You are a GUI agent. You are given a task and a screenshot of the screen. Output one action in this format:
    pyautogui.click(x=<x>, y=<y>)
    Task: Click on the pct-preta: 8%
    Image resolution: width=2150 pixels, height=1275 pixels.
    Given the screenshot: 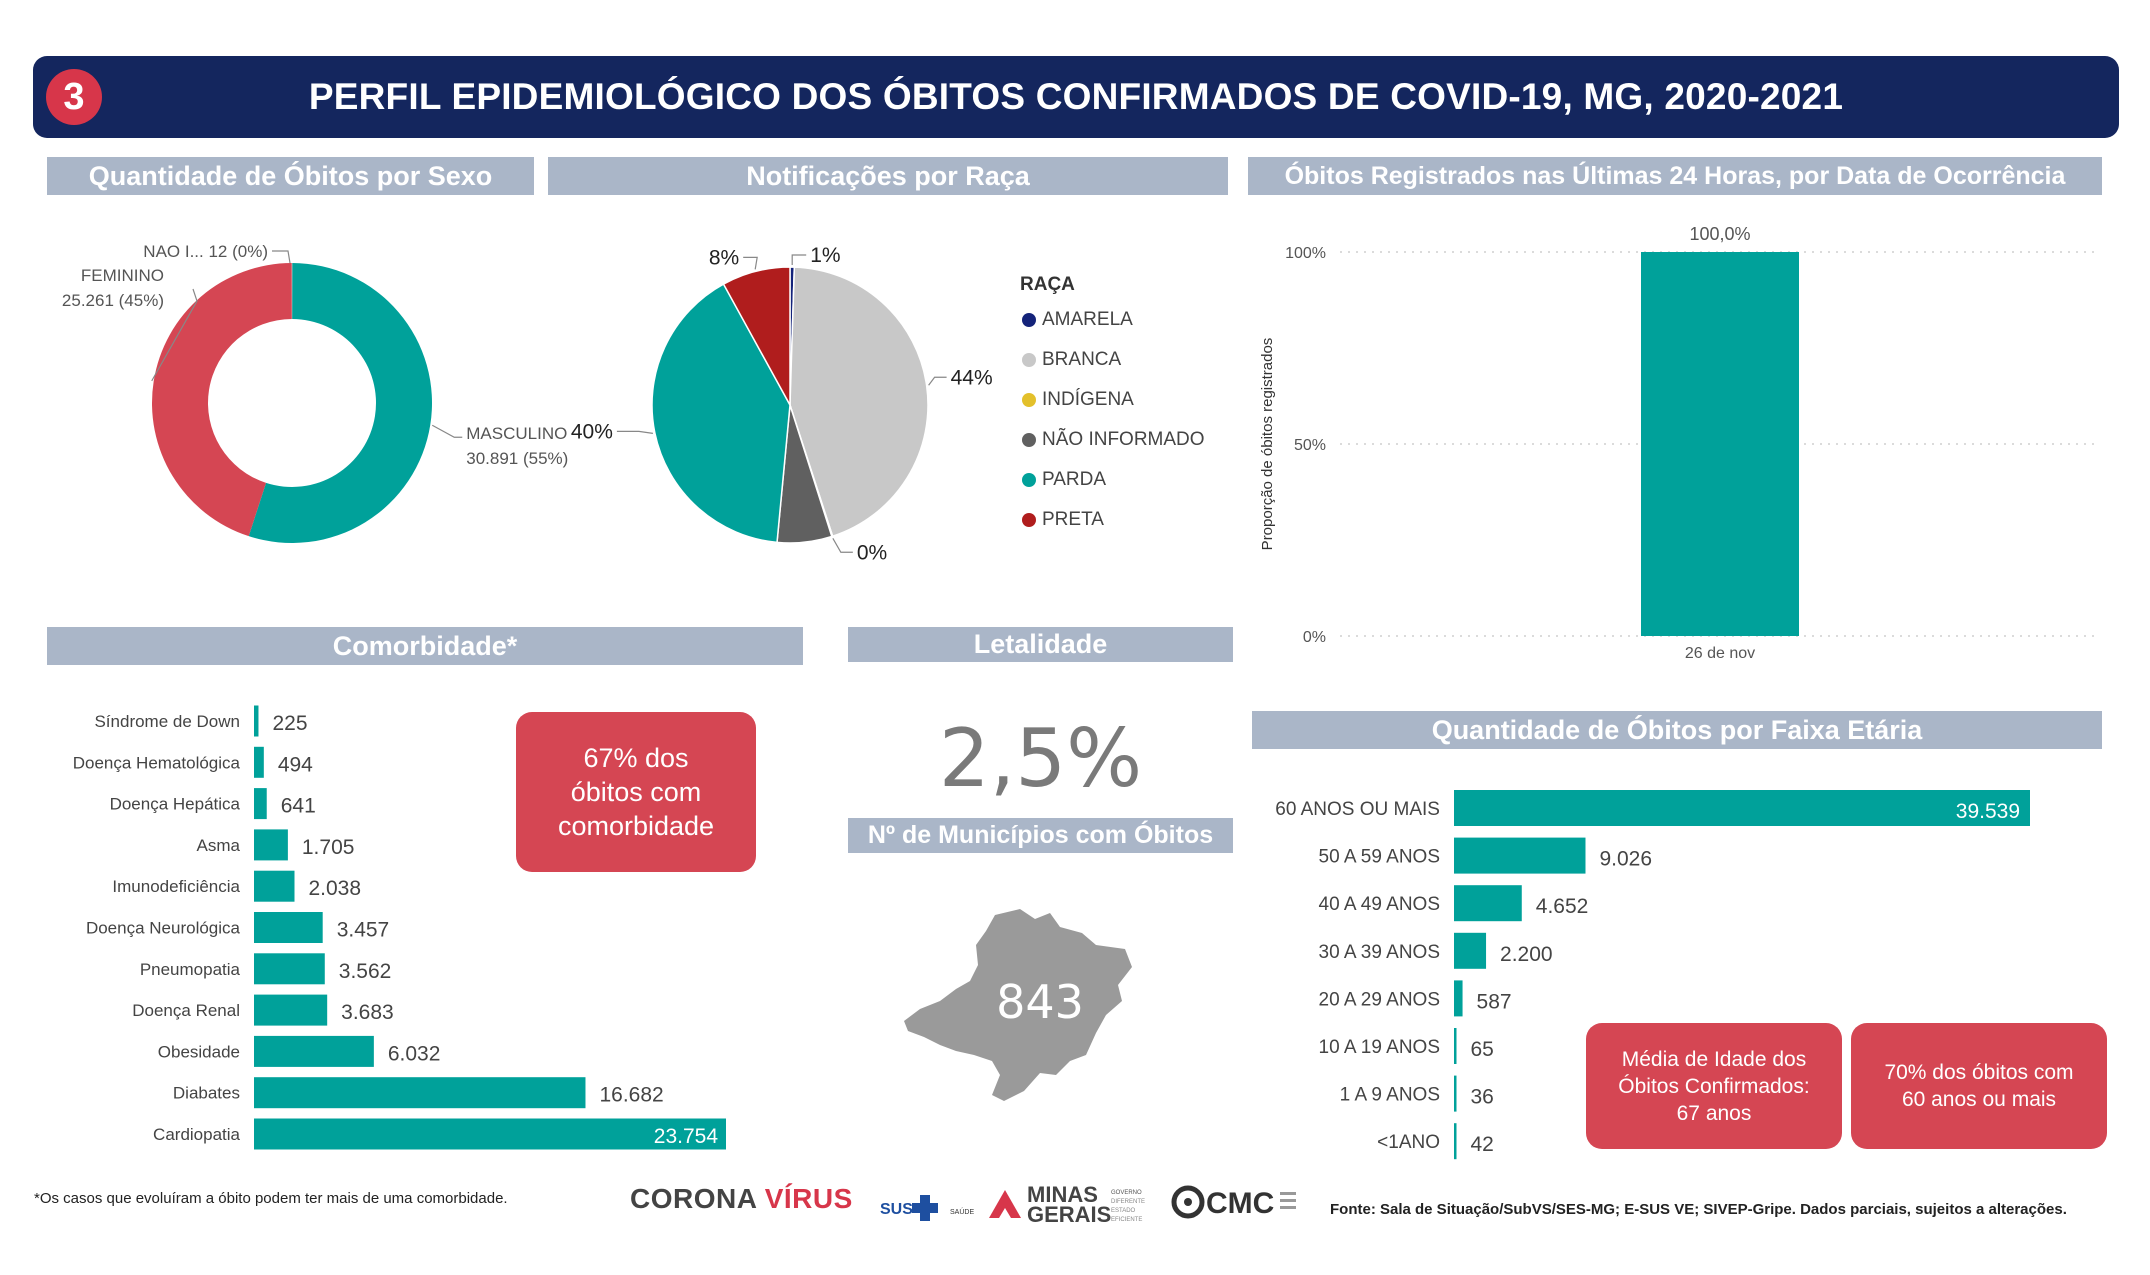 What is the action you would take?
    pyautogui.click(x=724, y=257)
    